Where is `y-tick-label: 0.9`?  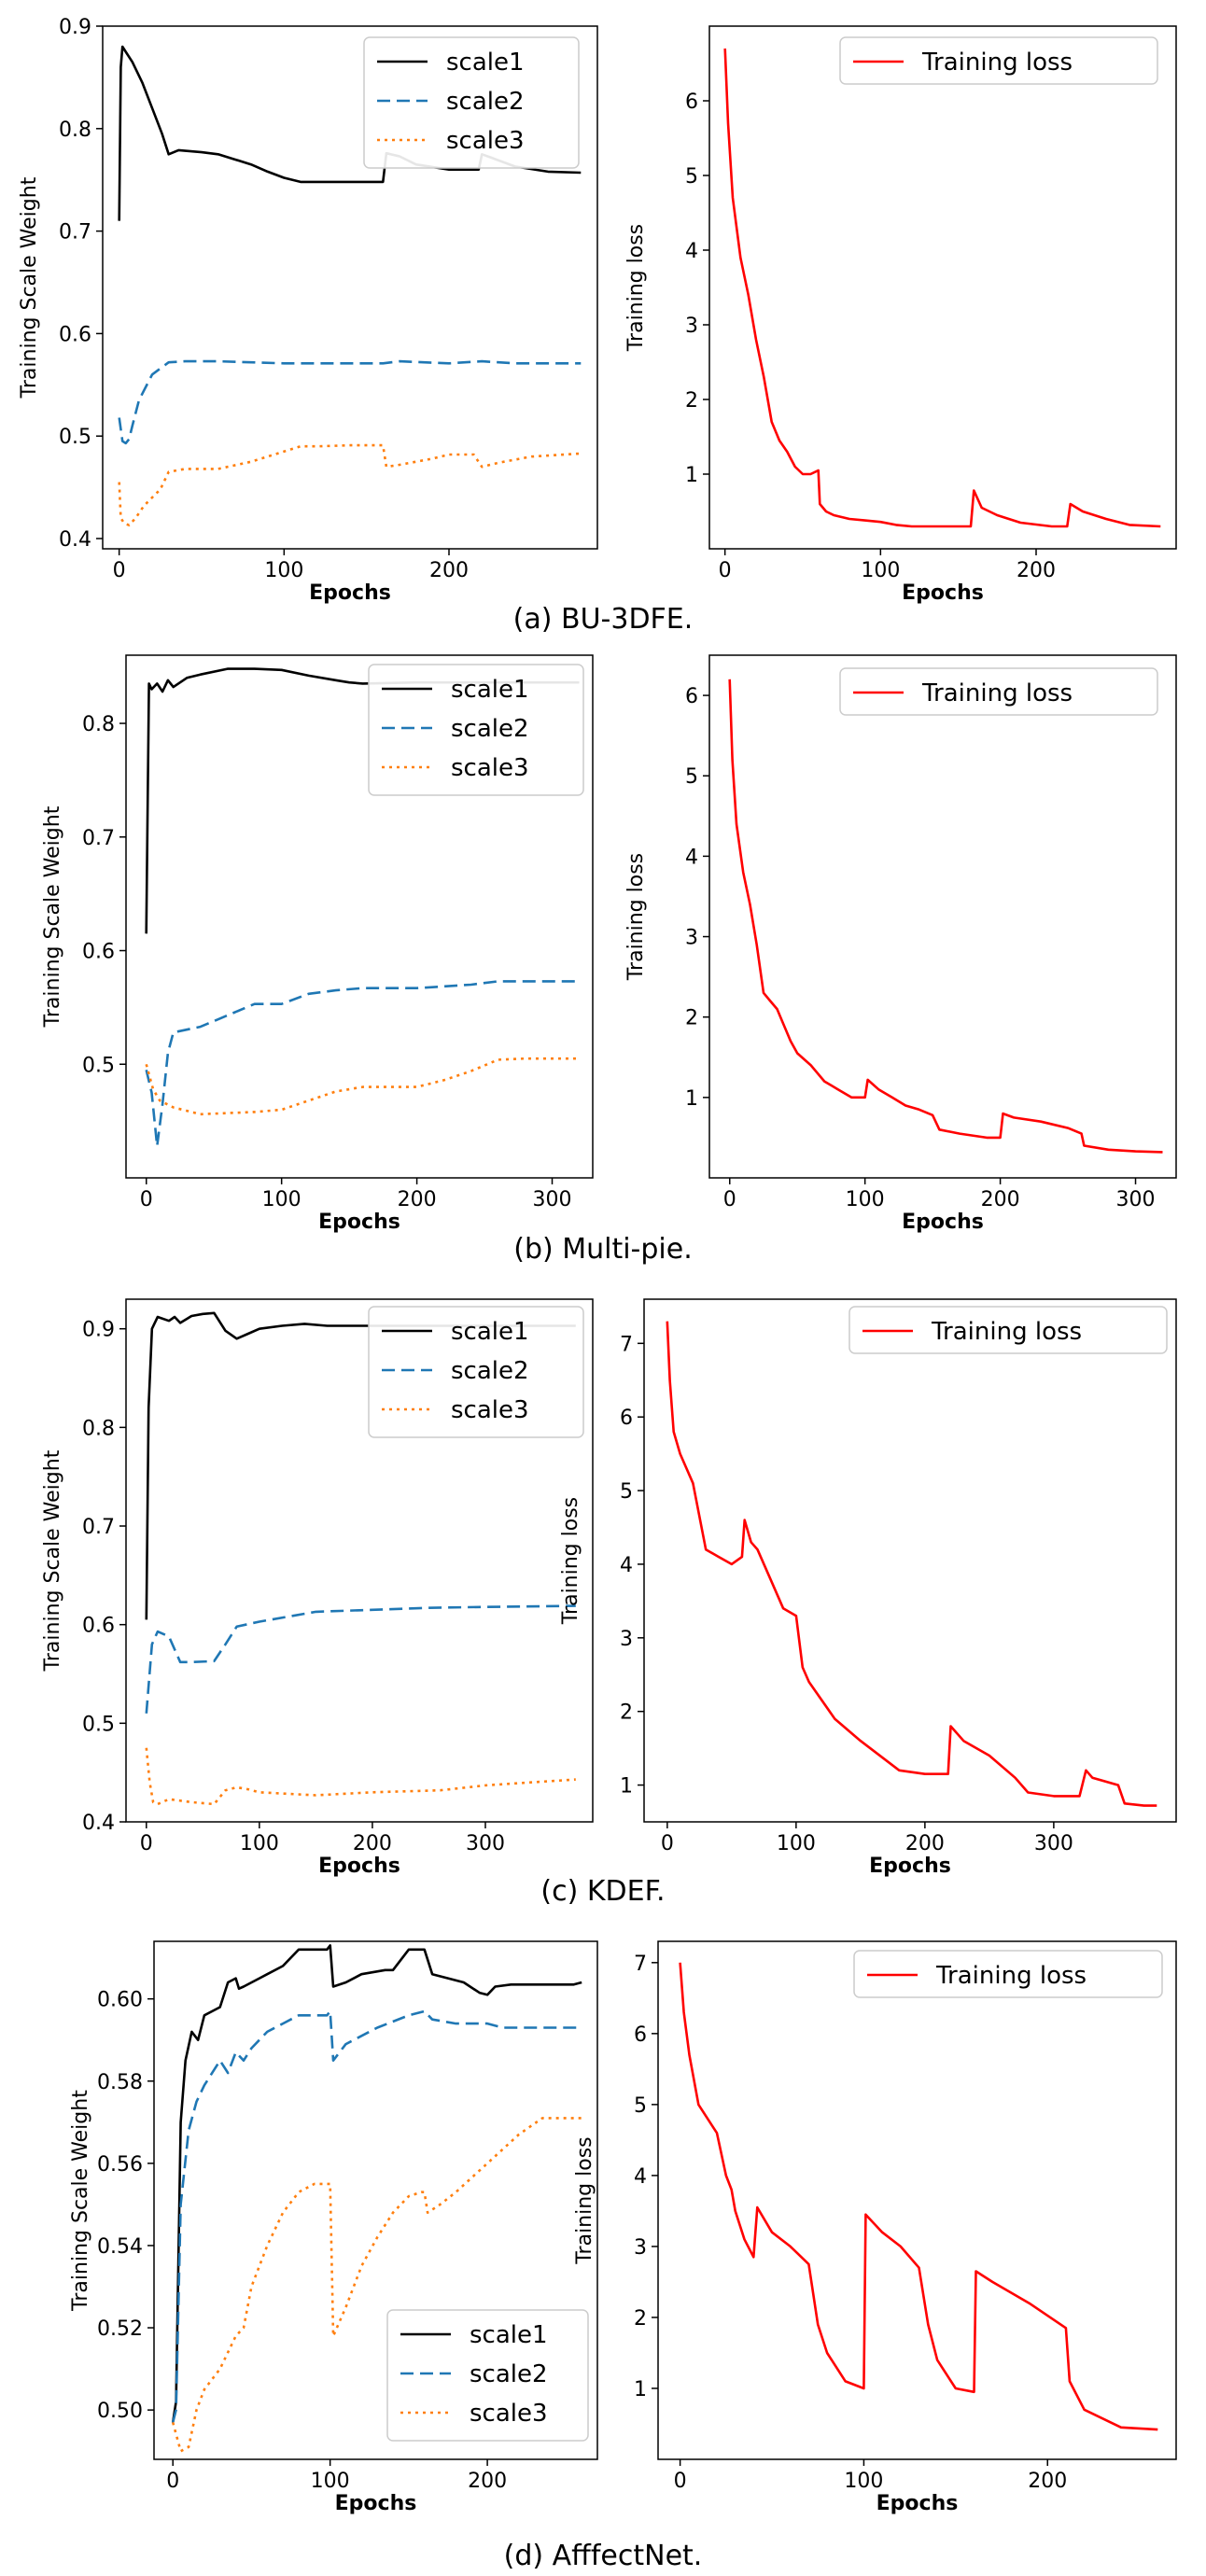 y-tick-label: 0.9 is located at coordinates (75, 27).